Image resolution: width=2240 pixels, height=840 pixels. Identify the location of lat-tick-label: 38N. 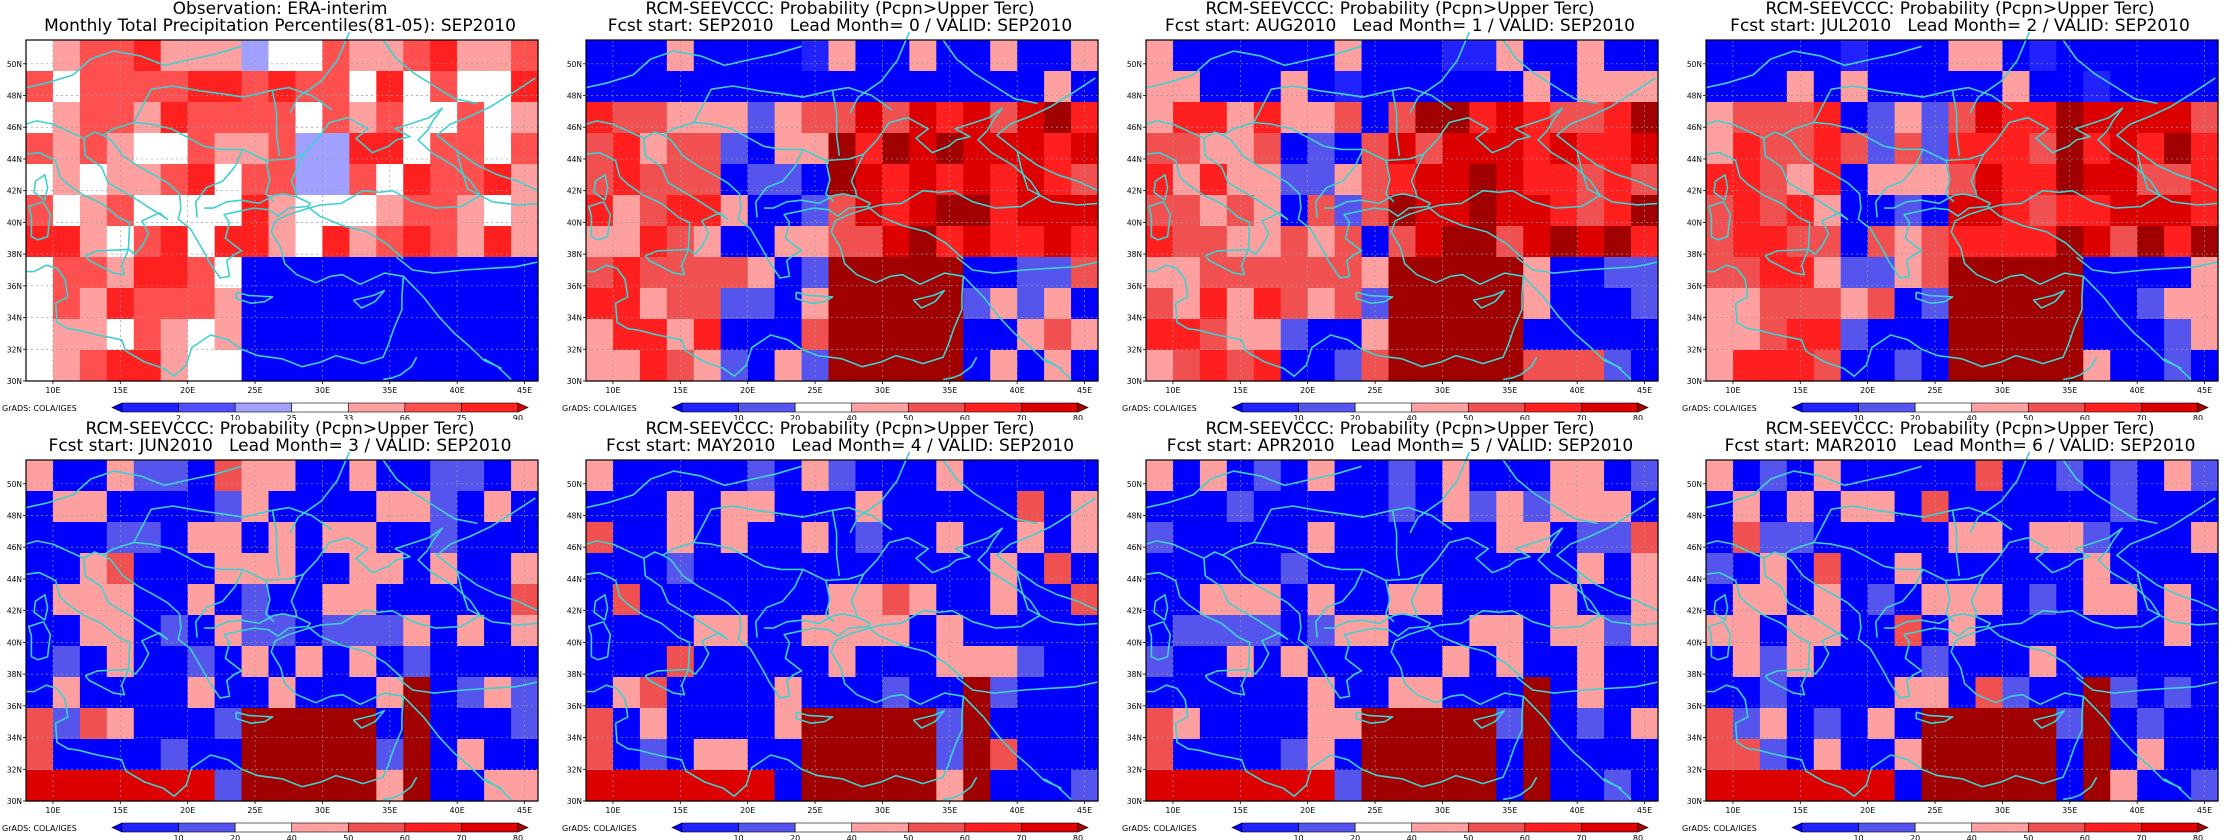
(14, 674).